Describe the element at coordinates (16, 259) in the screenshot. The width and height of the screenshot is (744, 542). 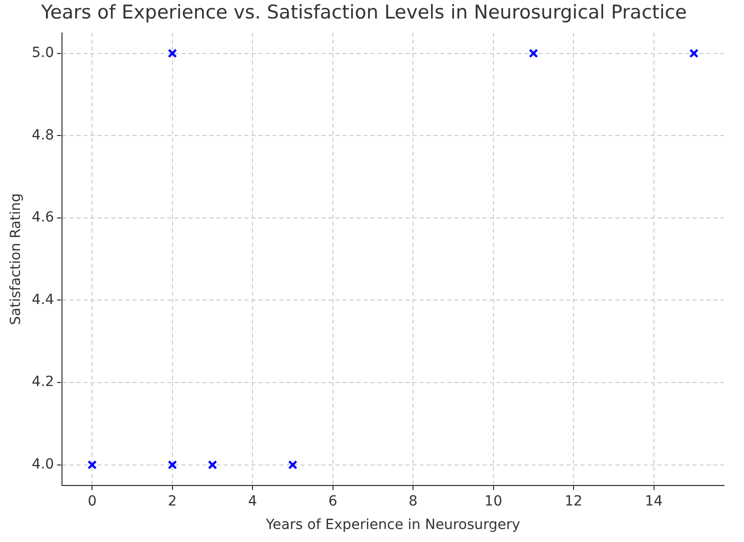
I see `y-axis-title: Satisfaction Rating` at that location.